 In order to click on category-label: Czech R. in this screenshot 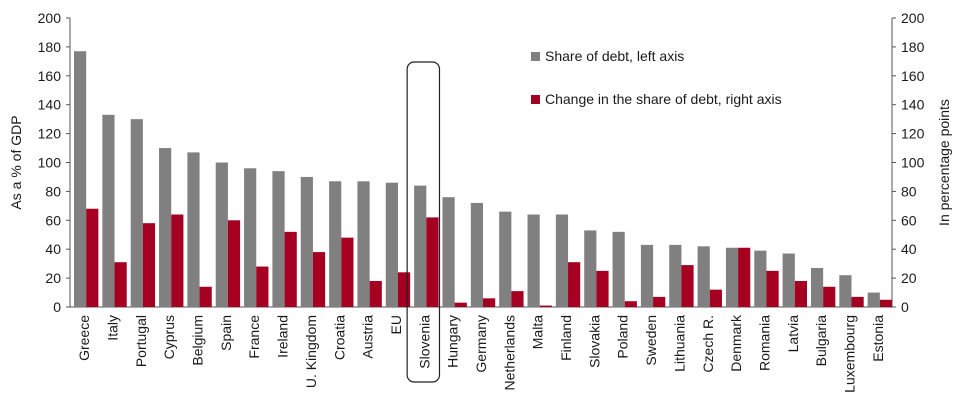, I will do `click(708, 344)`.